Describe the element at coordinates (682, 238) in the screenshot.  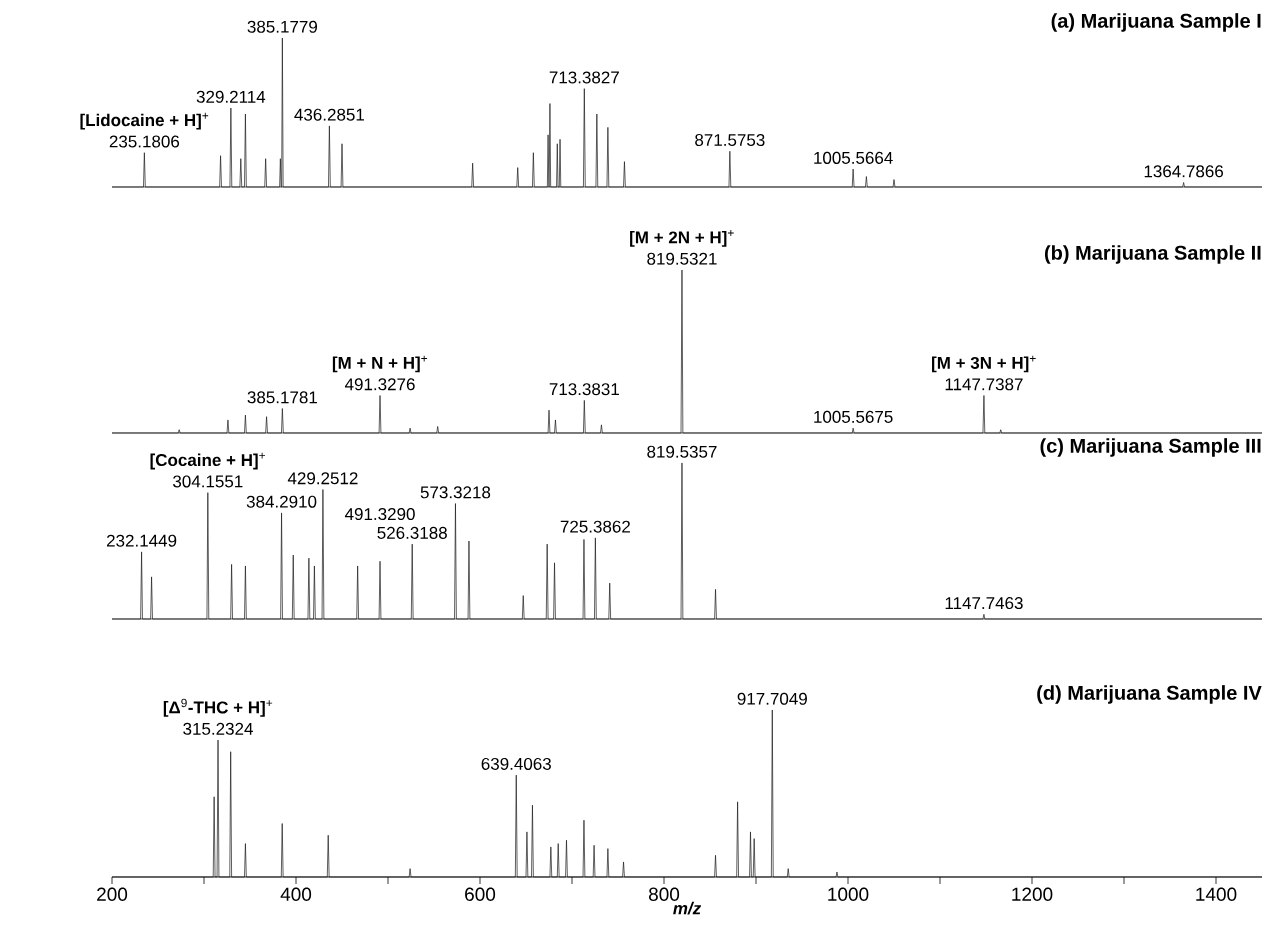
I see `annotation: [M + 2N + H]$^{+}$` at that location.